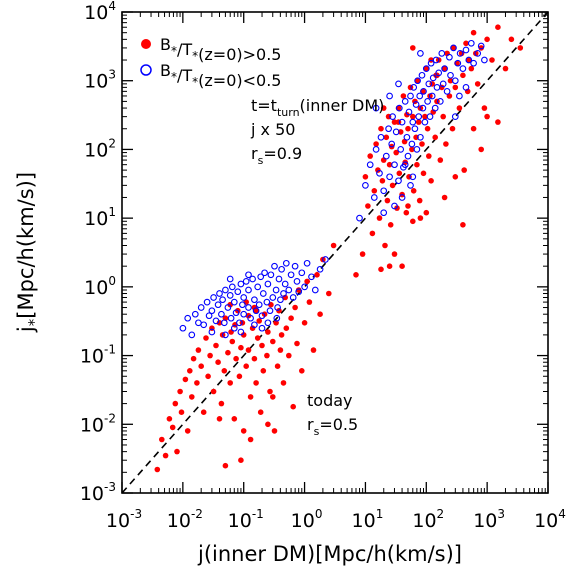 The height and width of the screenshot is (572, 583). I want to click on y-tick-label: 10-1, so click(98, 355).